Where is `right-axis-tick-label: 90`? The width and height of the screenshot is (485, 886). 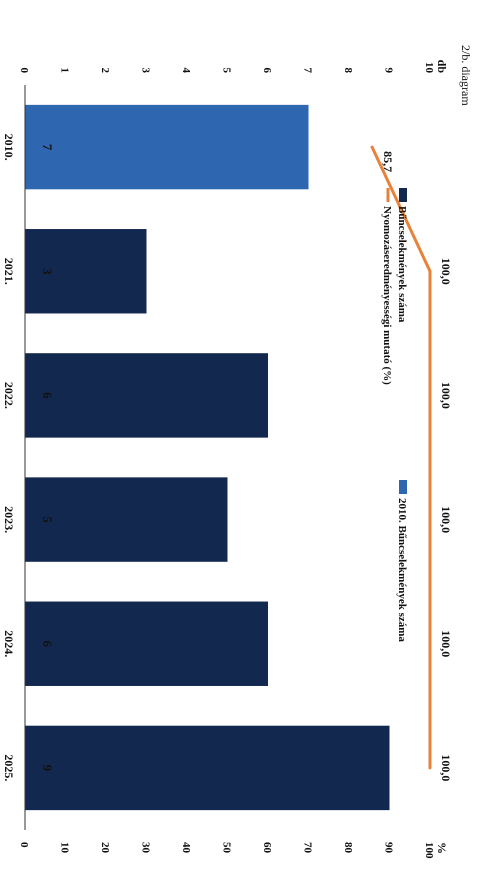
right-axis-tick-label: 90 is located at coordinates (389, 848).